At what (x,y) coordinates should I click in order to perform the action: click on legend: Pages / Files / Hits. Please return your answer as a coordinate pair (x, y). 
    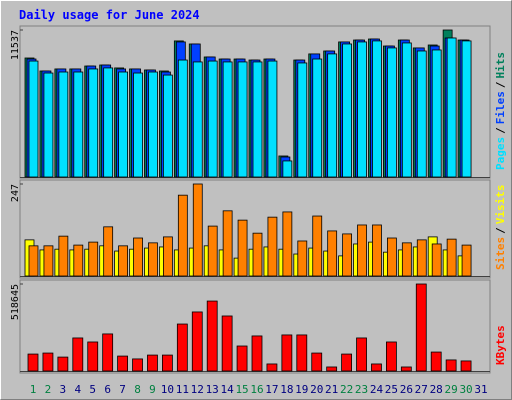
    Looking at the image, I should click on (500, 111).